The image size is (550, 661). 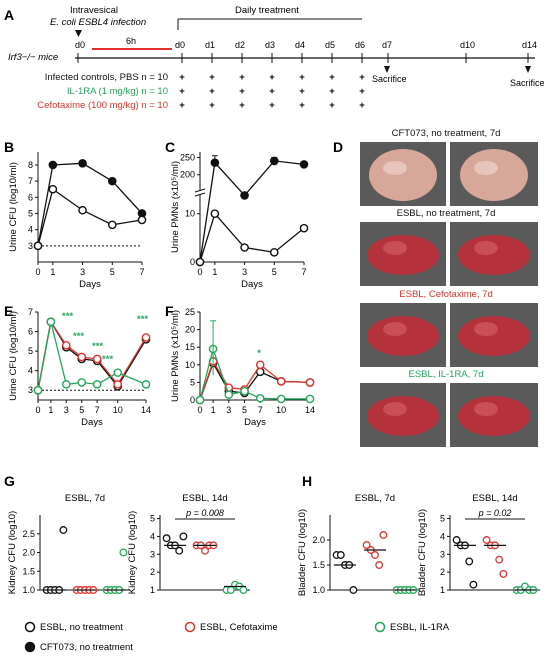 What do you see at coordinates (146, 410) in the screenshot?
I see `x-tick-label: 14` at bounding box center [146, 410].